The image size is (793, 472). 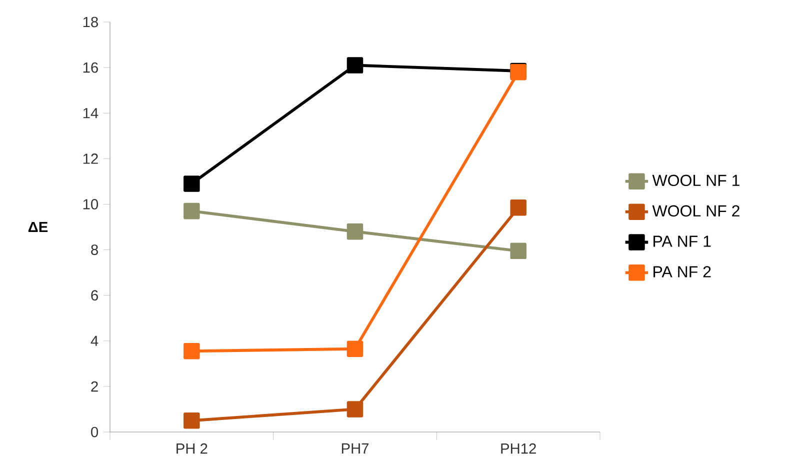 What do you see at coordinates (90, 159) in the screenshot?
I see `y-tick-label: 12` at bounding box center [90, 159].